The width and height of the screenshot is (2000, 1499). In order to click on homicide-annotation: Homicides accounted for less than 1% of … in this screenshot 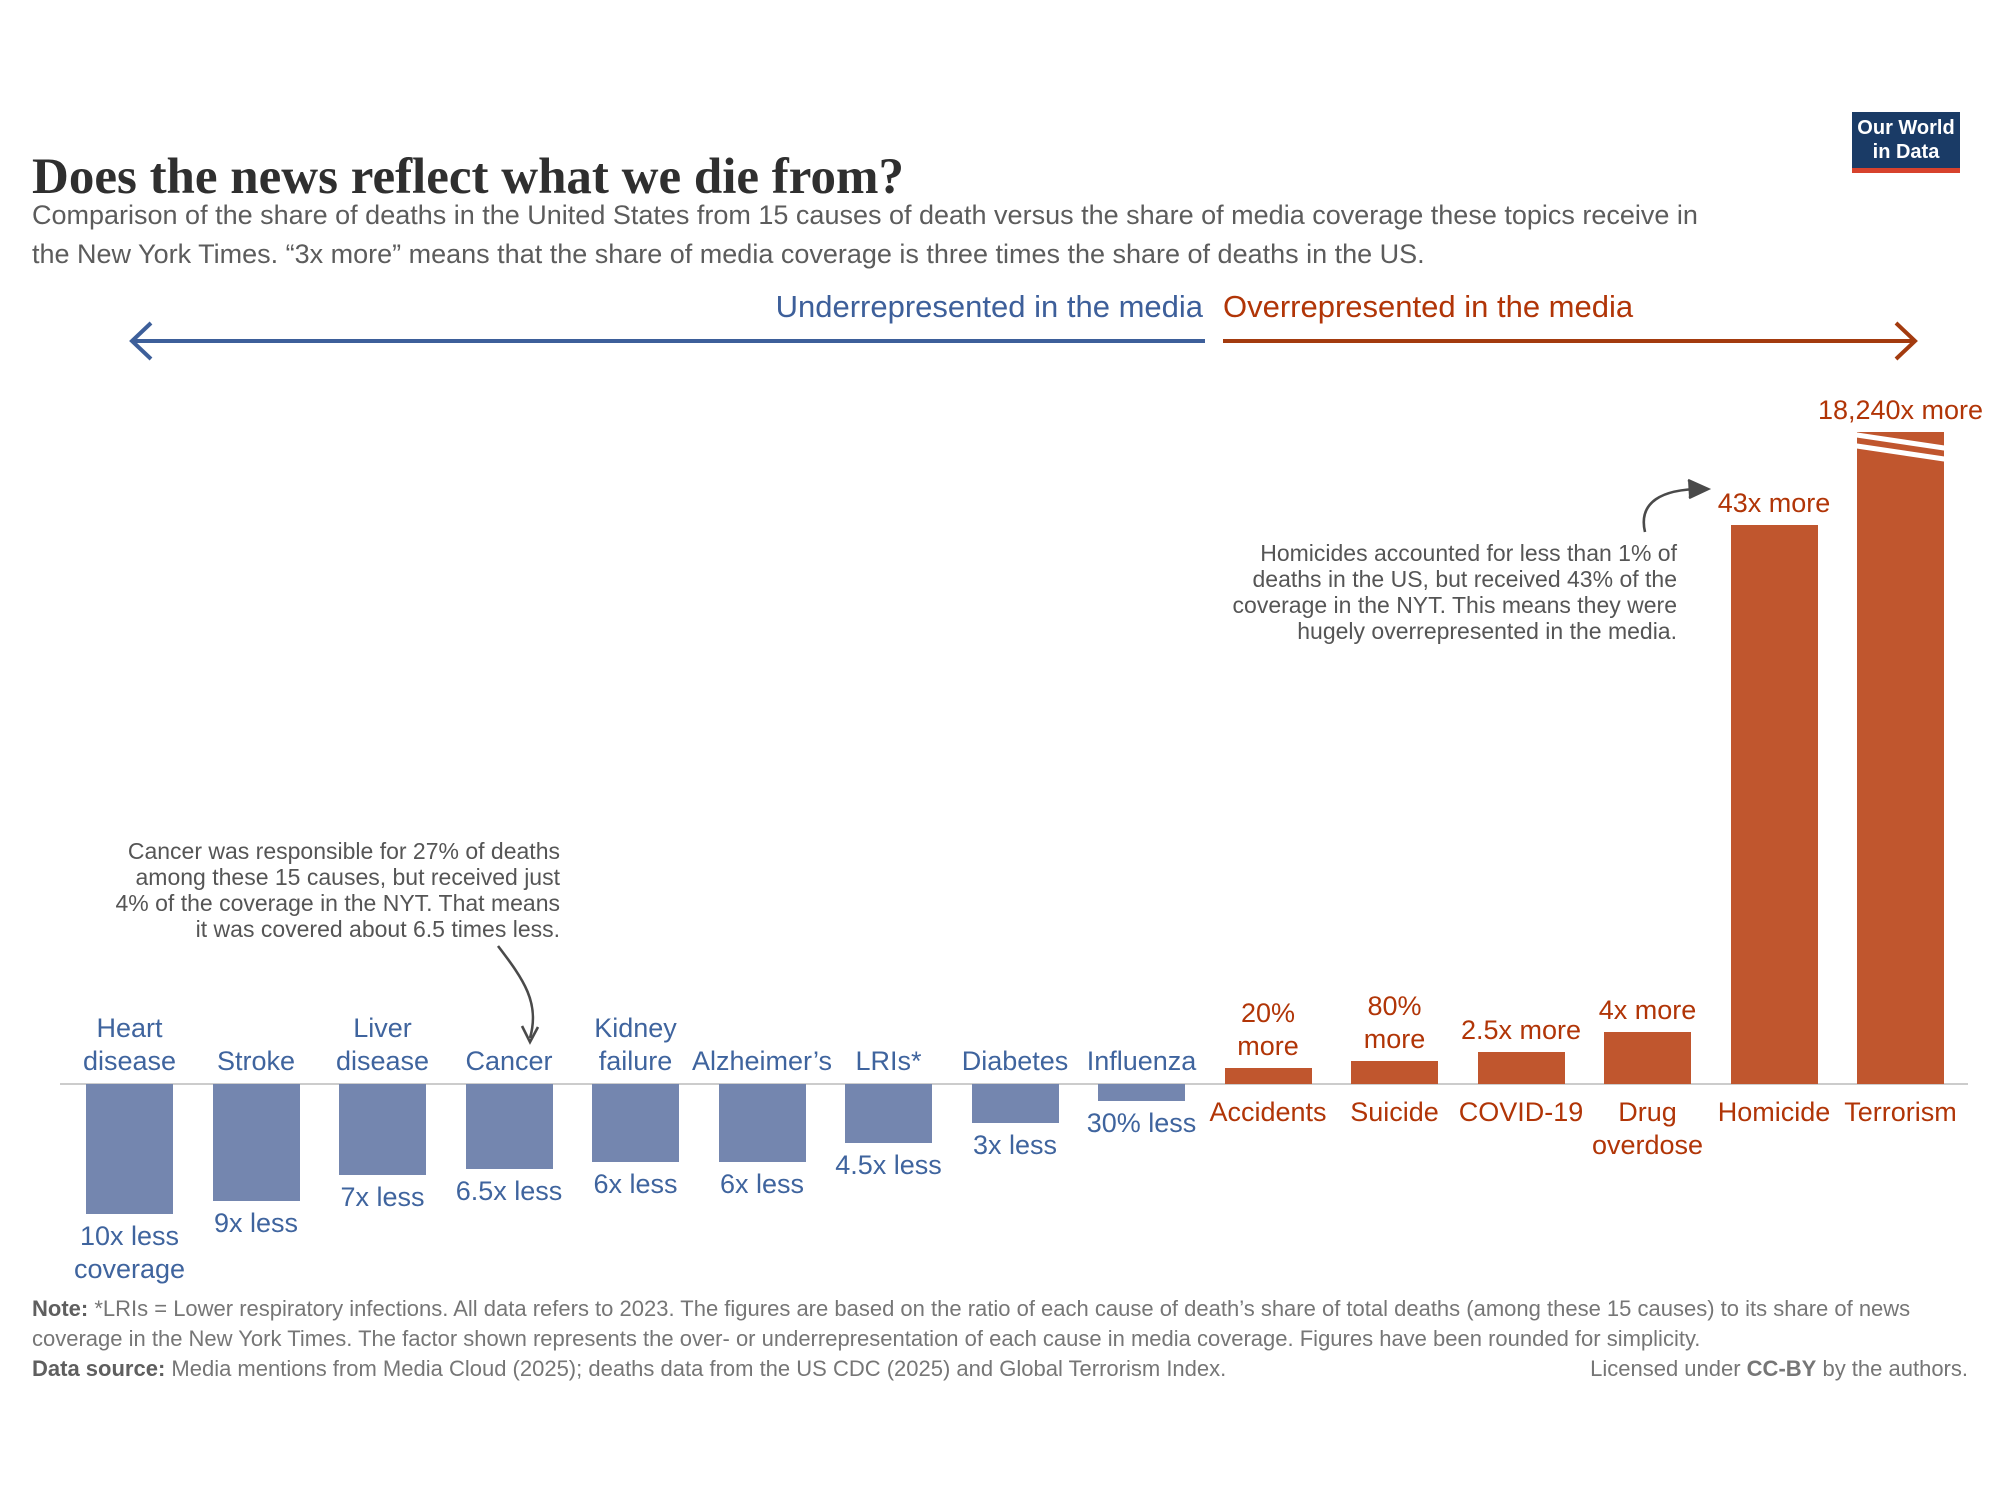, I will do `click(1397, 592)`.